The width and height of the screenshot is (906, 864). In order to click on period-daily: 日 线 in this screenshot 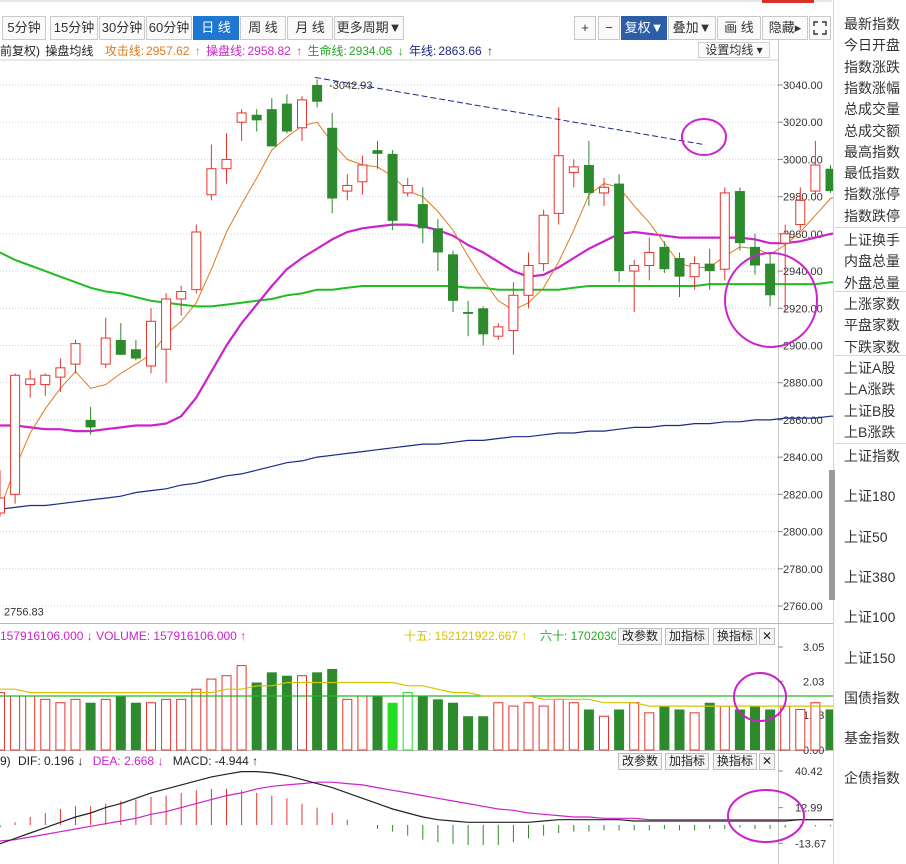, I will do `click(216, 28)`.